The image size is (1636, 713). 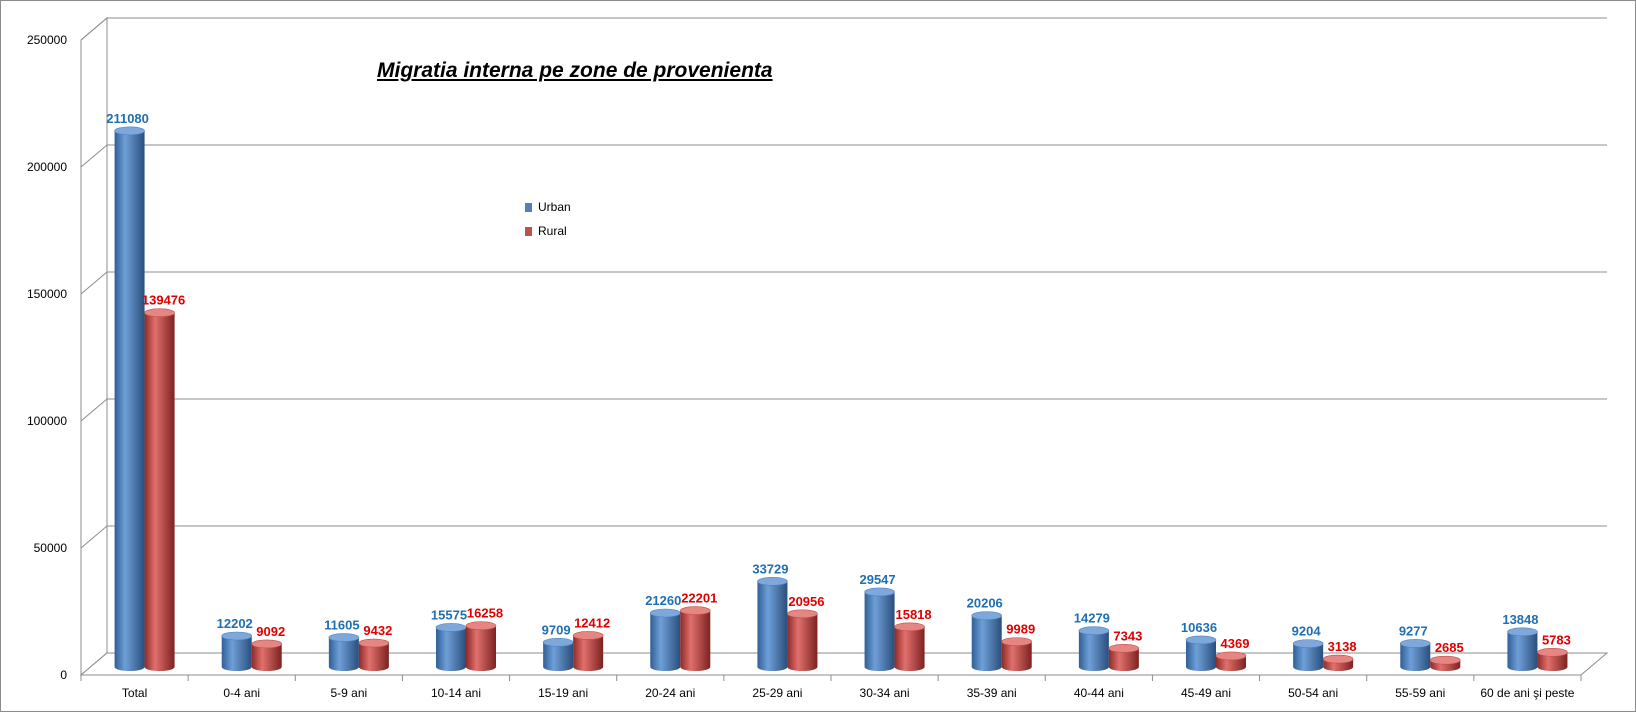 What do you see at coordinates (1206, 693) in the screenshot?
I see `x-tick-label: 45-49 ani` at bounding box center [1206, 693].